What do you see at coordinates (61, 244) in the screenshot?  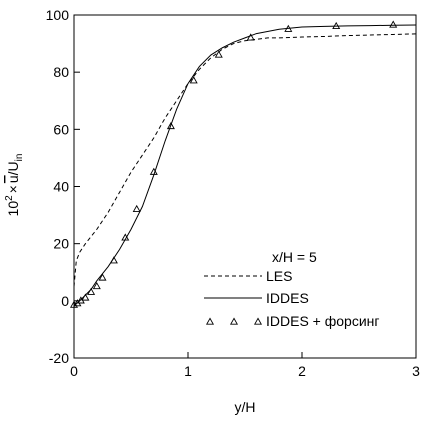 I see `y-tick-label: 20` at bounding box center [61, 244].